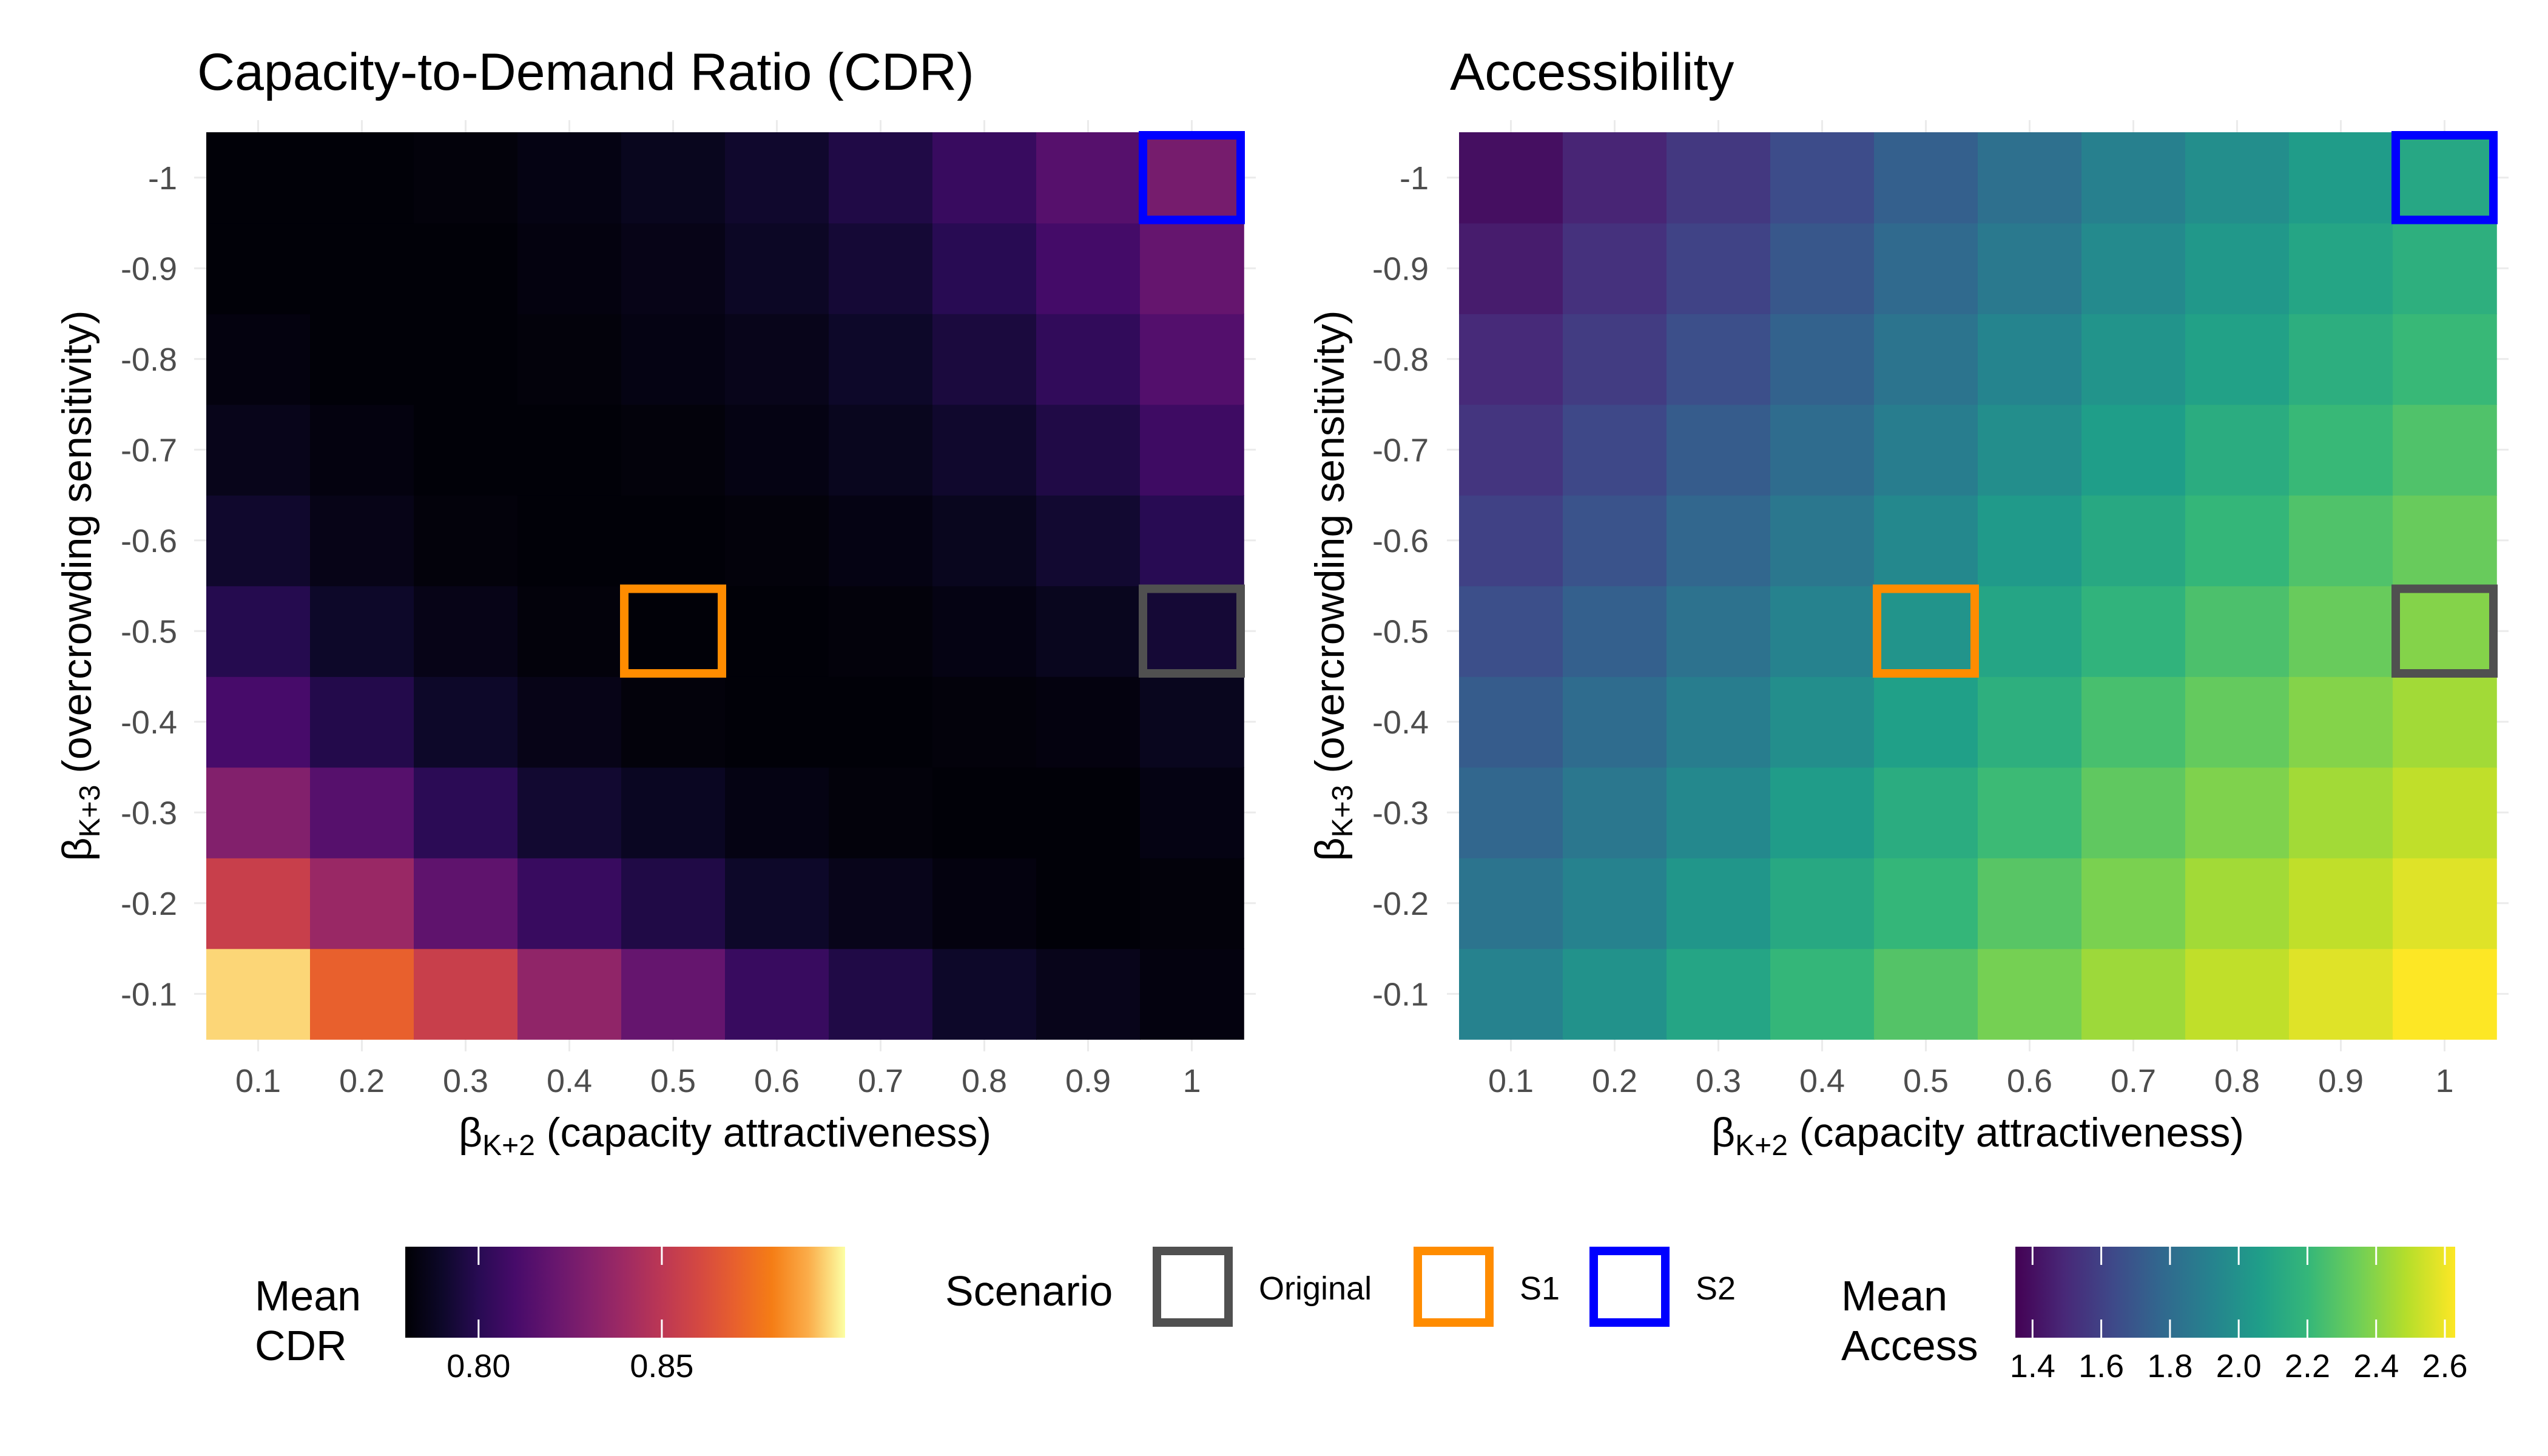  What do you see at coordinates (569, 812) in the screenshot?
I see `heatmap-cell: 0.4, -0.3: 0.792` at bounding box center [569, 812].